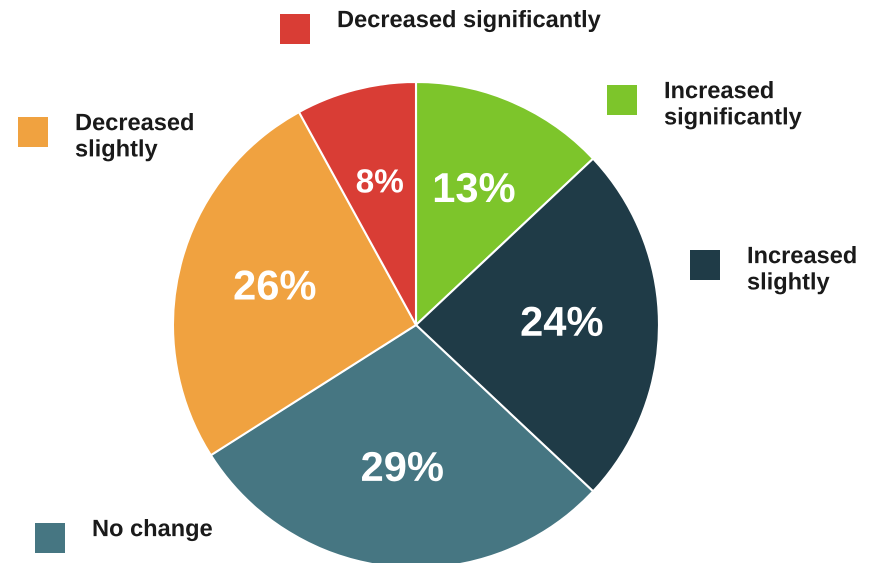 The image size is (879, 563). Describe the element at coordinates (562, 321) in the screenshot. I see `data-label: 24%` at that location.